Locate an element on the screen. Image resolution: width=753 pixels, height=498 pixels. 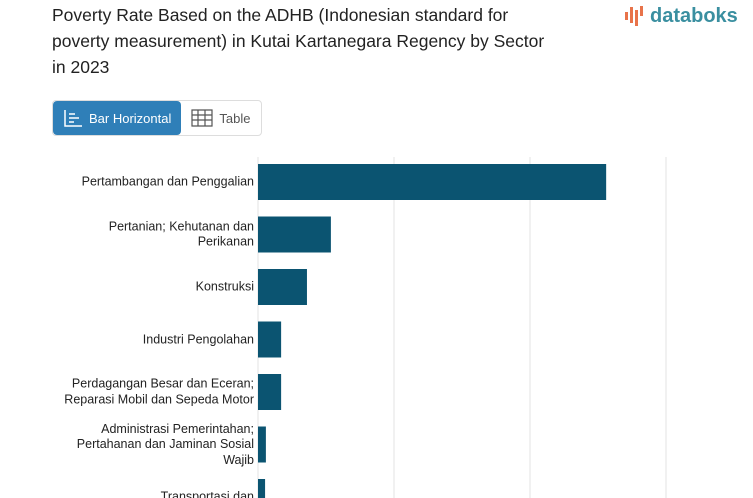
category-label: Pertanian; Kehutanan dan Perikanan is located at coordinates (181, 234).